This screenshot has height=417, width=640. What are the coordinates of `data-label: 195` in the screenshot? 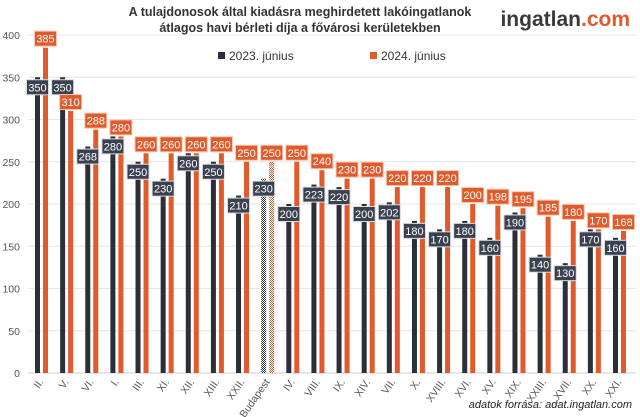 It's located at (523, 200).